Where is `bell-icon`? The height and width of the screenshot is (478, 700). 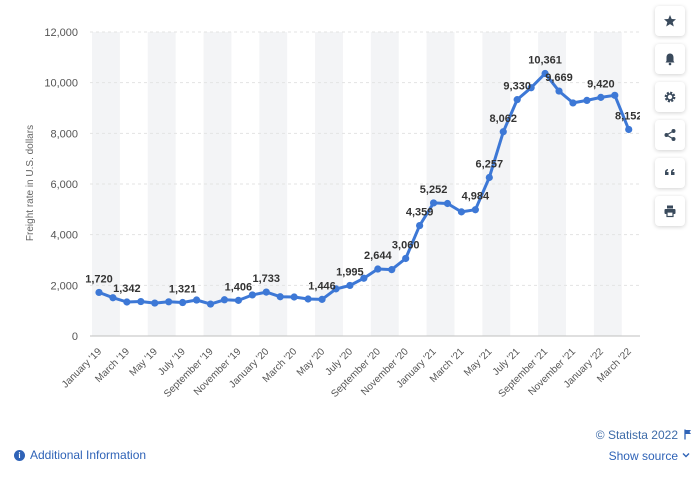 bell-icon is located at coordinates (670, 59).